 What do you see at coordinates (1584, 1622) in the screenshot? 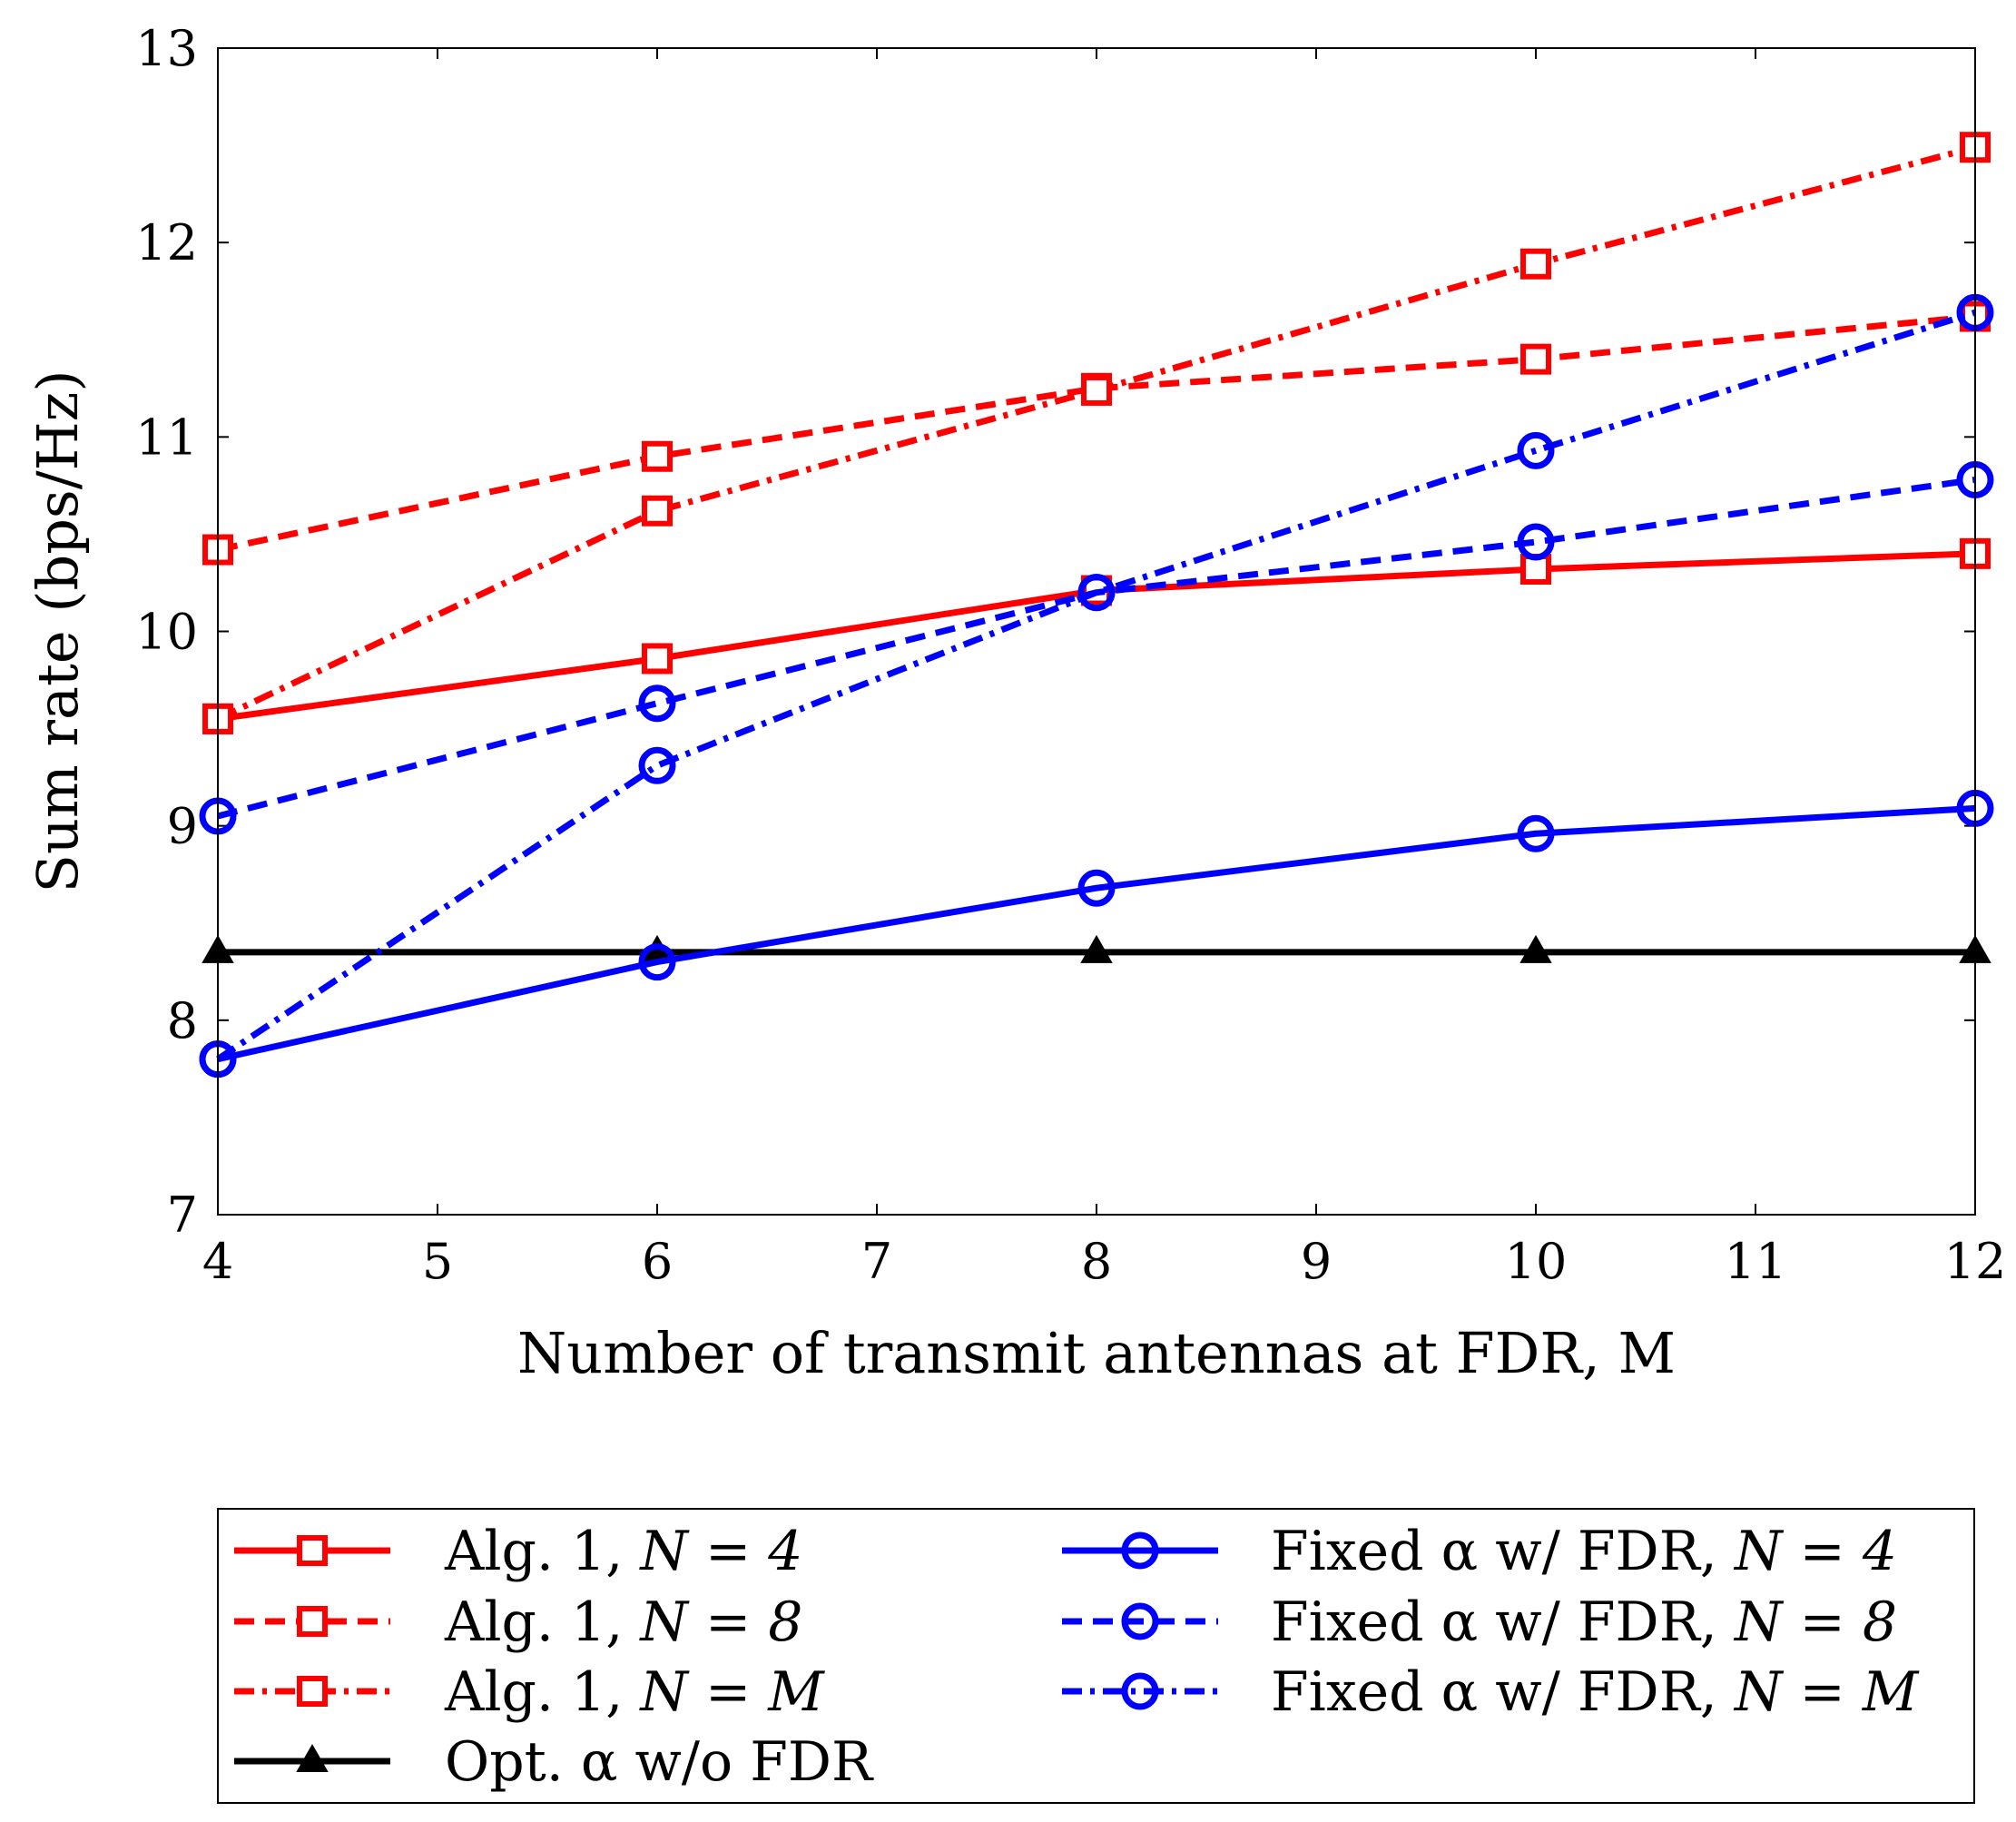
I see `legend-label: Fixed α w/ FDR, N = 8` at bounding box center [1584, 1622].